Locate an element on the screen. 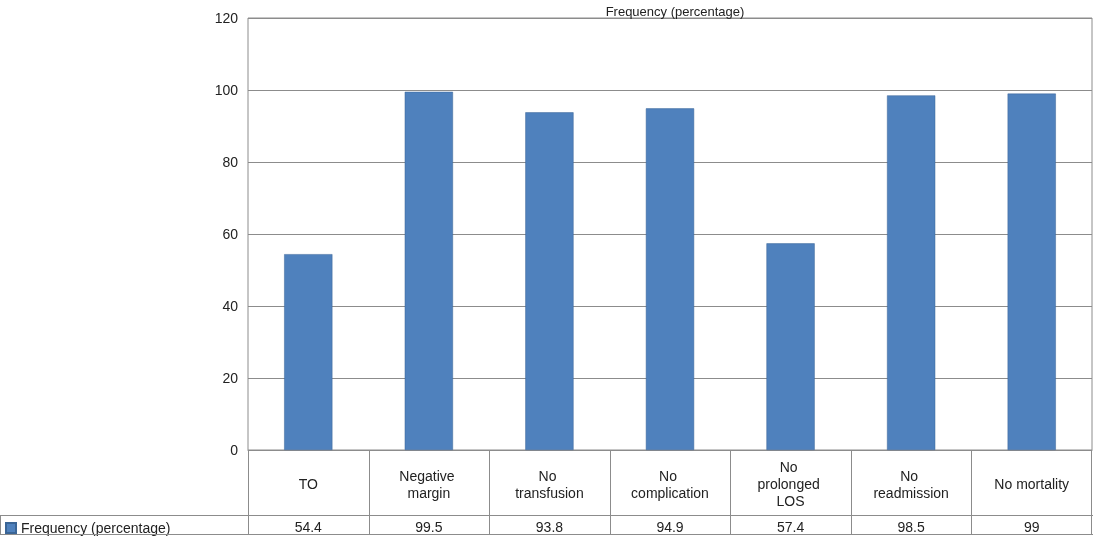 This screenshot has height=544, width=1093. data-label: 93.8 is located at coordinates (549, 527).